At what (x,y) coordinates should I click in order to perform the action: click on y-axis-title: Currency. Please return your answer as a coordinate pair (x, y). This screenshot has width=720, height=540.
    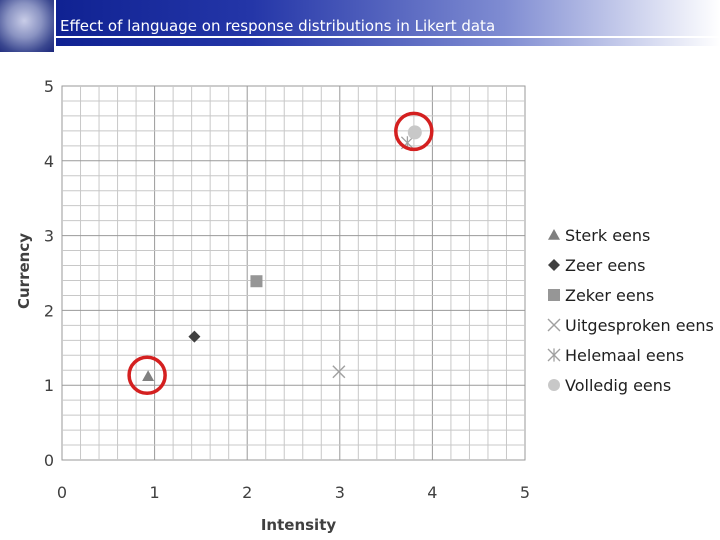
    Looking at the image, I should click on (24, 271).